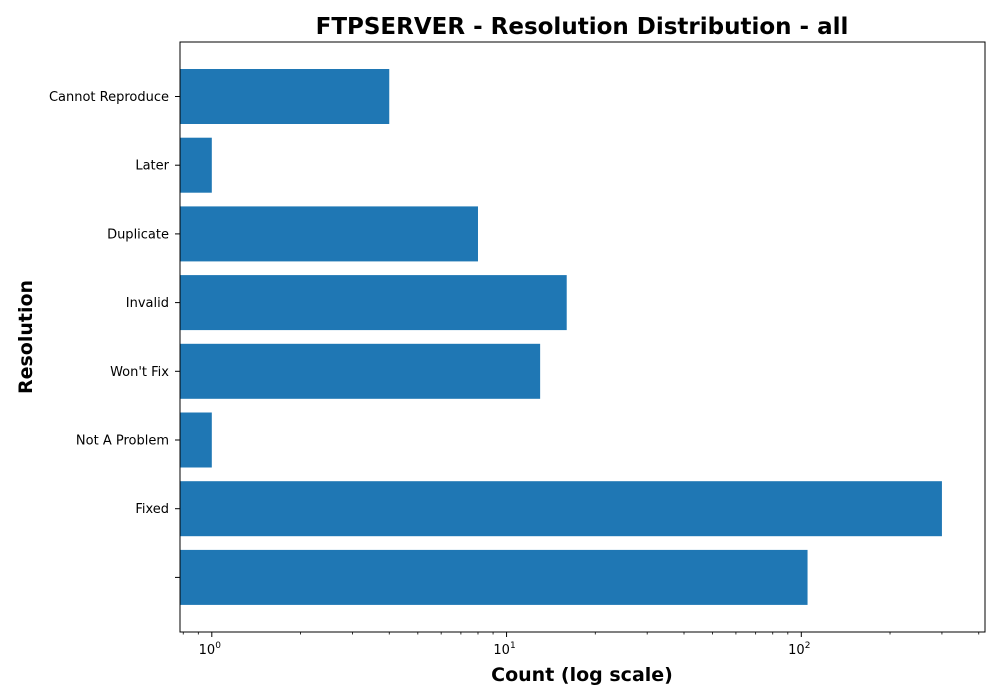 This screenshot has width=1000, height=700. Describe the element at coordinates (196, 165) in the screenshot. I see `bar-later` at that location.